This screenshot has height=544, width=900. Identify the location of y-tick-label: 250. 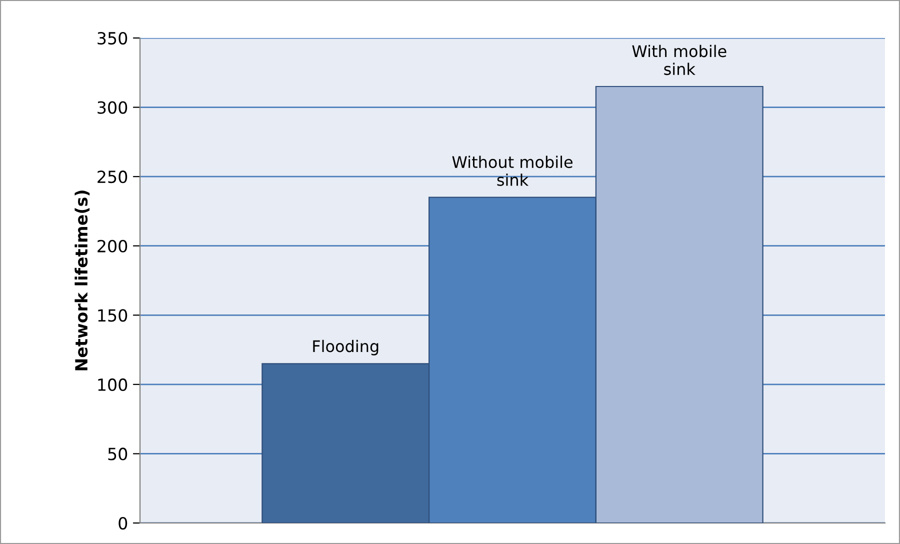
(113, 177).